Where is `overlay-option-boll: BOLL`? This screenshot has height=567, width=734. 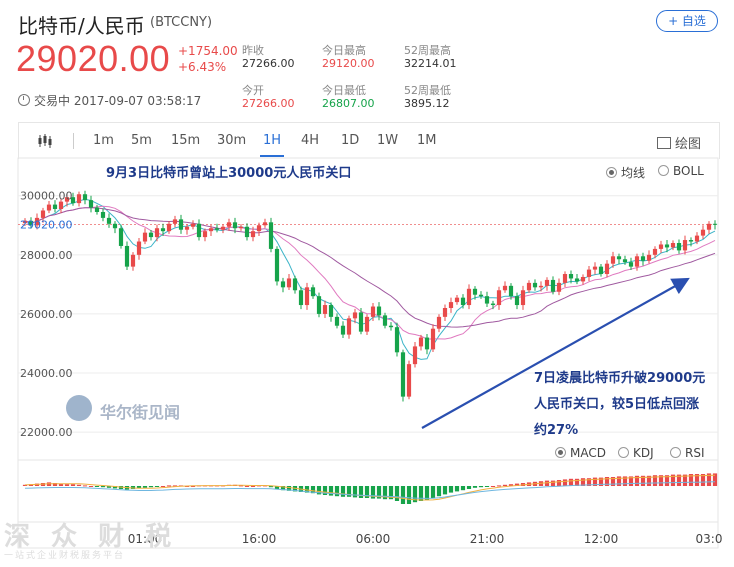 overlay-option-boll: BOLL is located at coordinates (681, 171).